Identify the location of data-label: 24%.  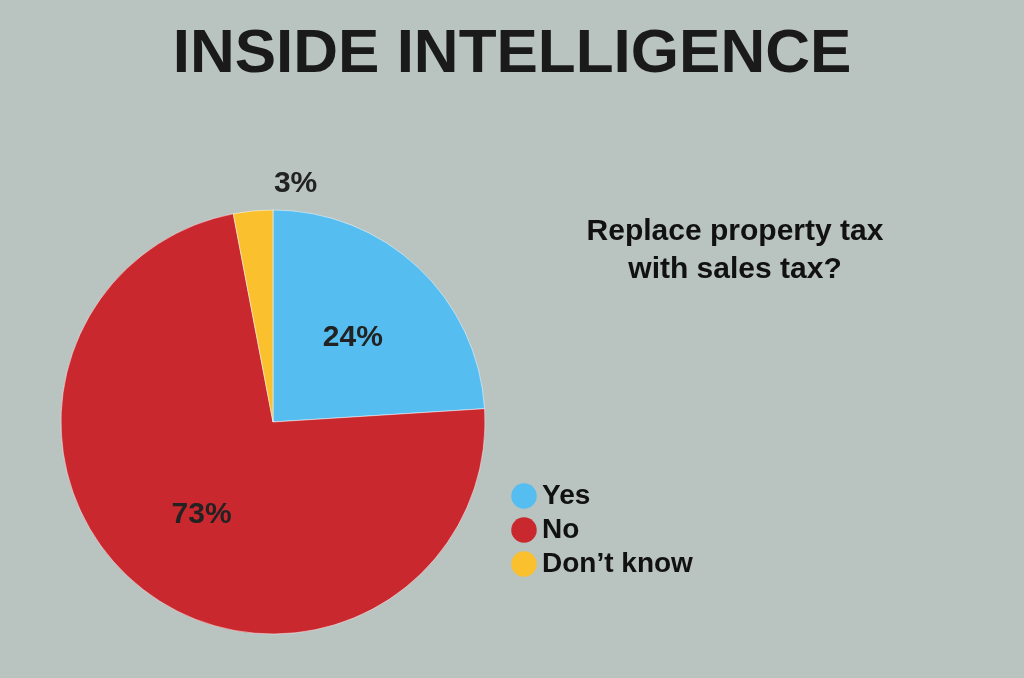
(352, 335).